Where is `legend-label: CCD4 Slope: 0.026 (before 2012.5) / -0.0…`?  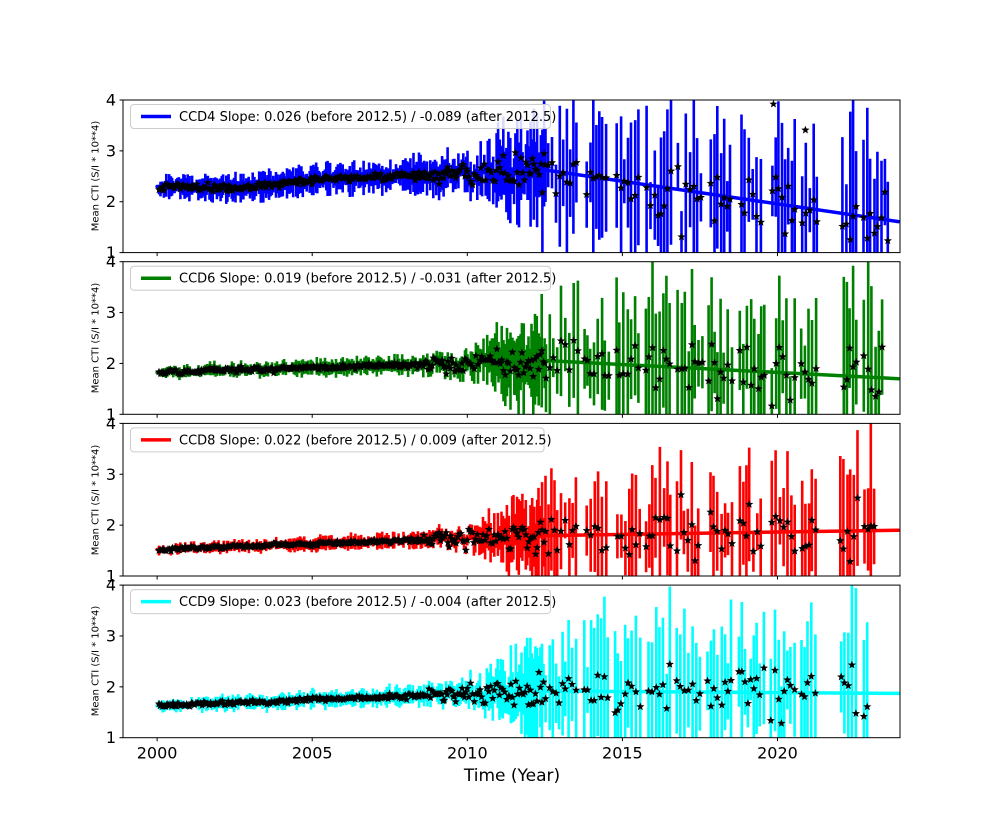 legend-label: CCD4 Slope: 0.026 (before 2012.5) / -0.0… is located at coordinates (367, 117).